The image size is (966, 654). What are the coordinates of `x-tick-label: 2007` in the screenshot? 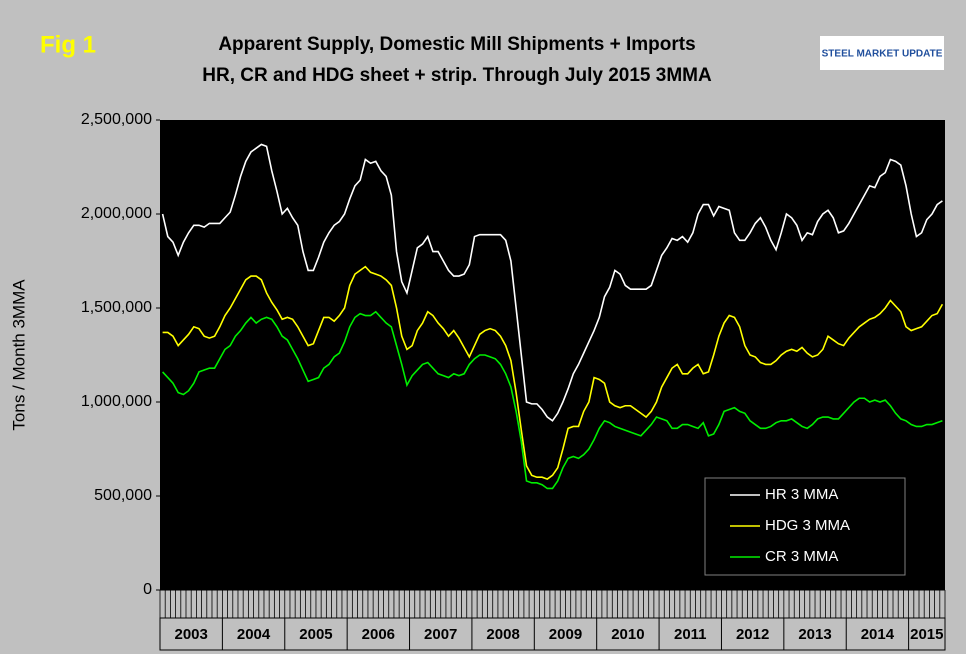 It's located at (440, 634).